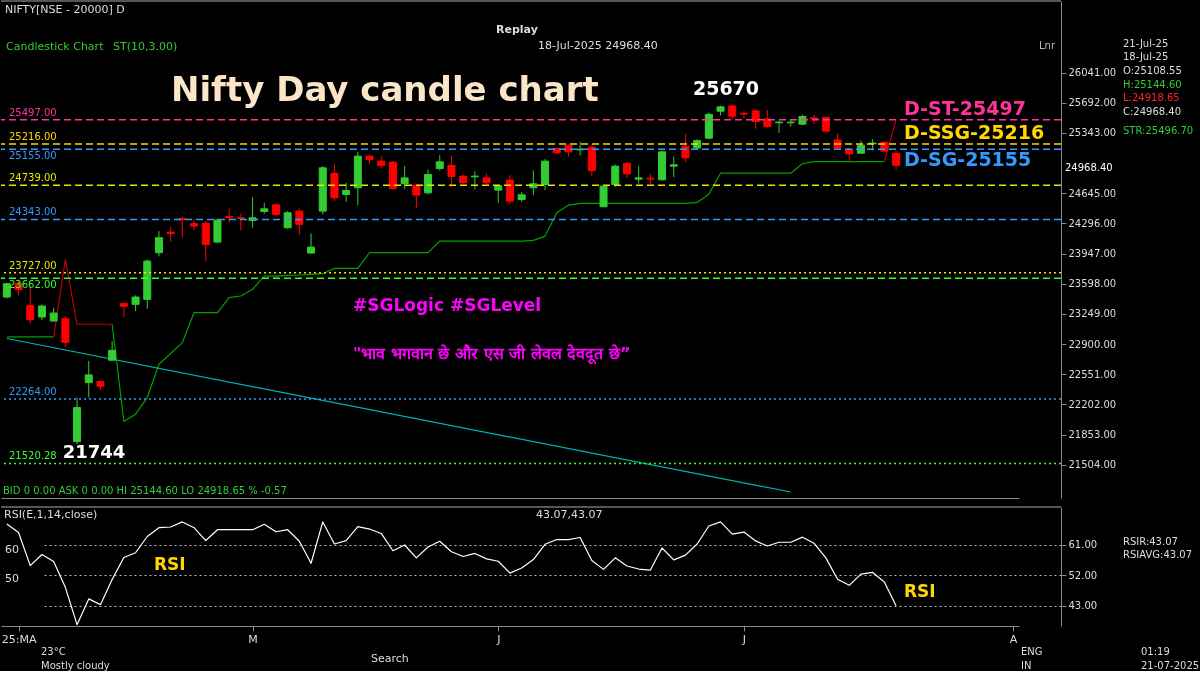  I want to click on y-tick-label: 24296.00, so click(1092, 223).